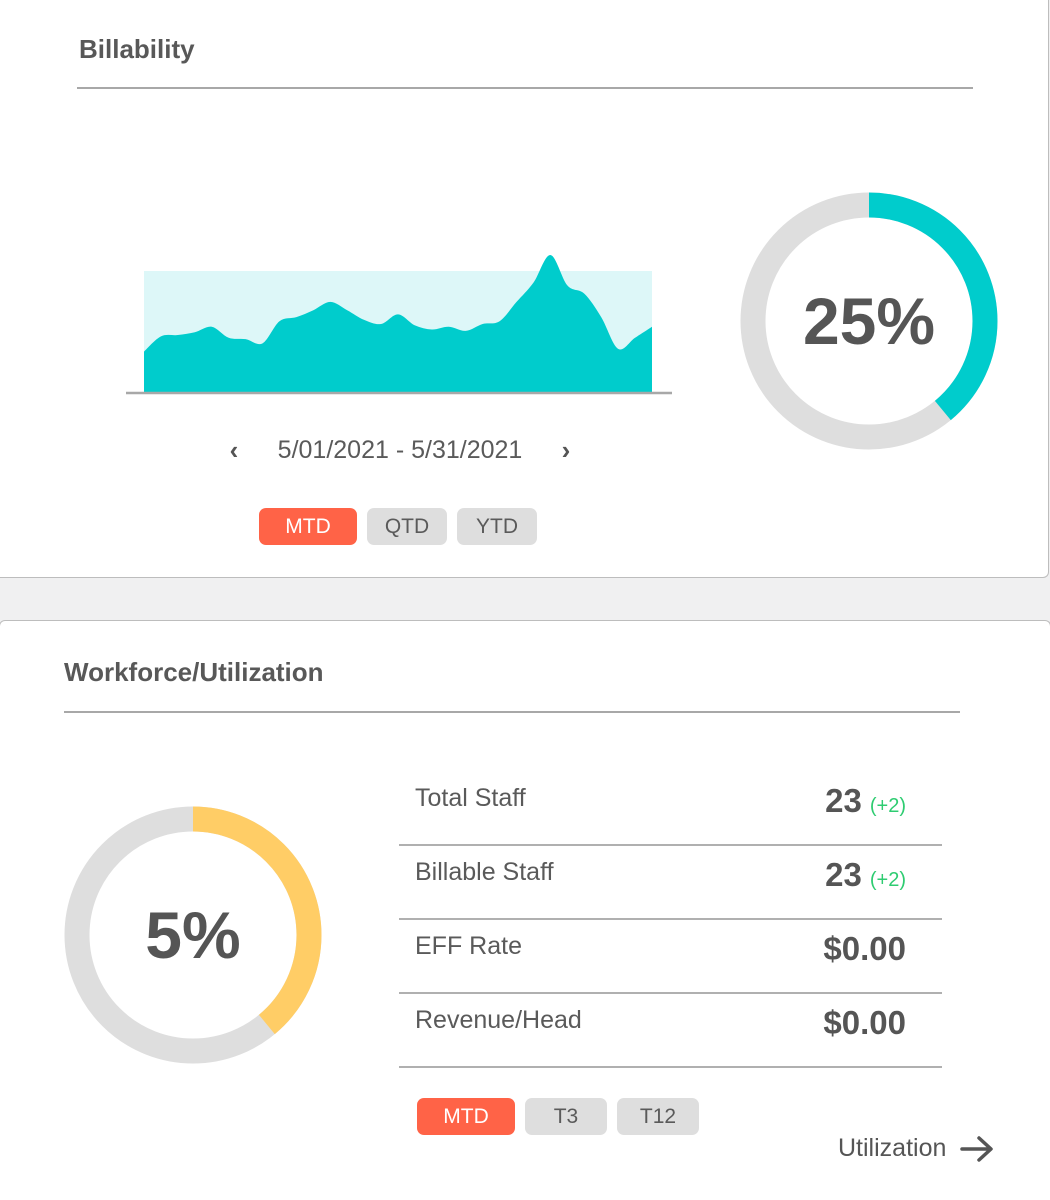  What do you see at coordinates (470, 798) in the screenshot?
I see `stat-label: Total Staff` at bounding box center [470, 798].